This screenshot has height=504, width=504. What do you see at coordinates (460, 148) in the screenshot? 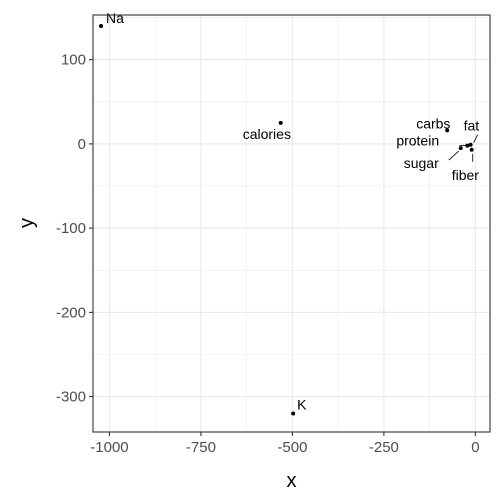
I see `point-sugar` at bounding box center [460, 148].